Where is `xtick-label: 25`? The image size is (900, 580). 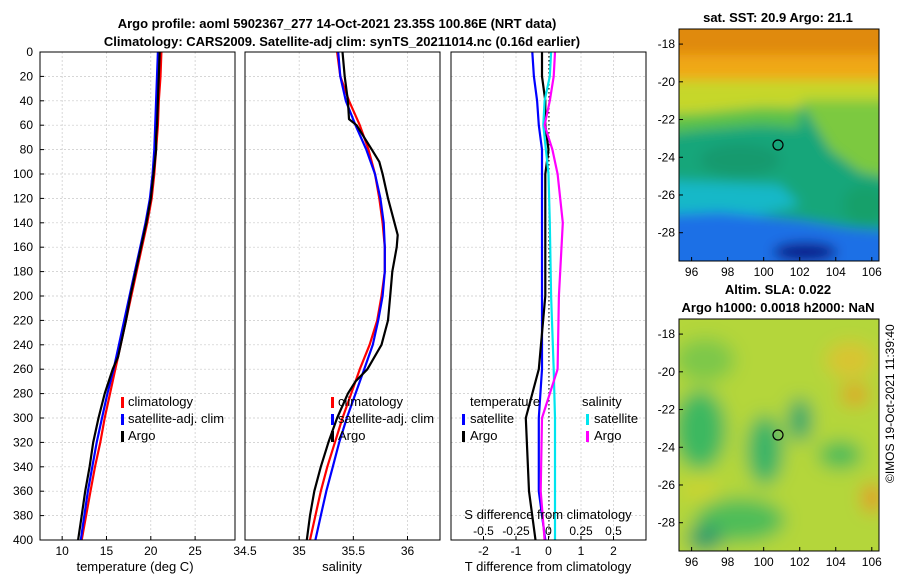
xtick-label: 25 is located at coordinates (195, 551).